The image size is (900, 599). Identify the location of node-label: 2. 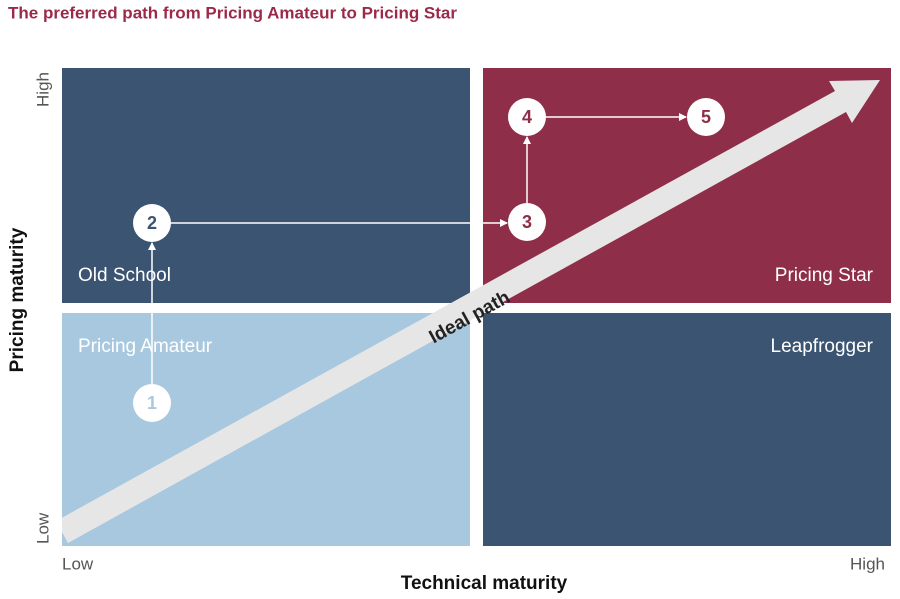
(152, 223).